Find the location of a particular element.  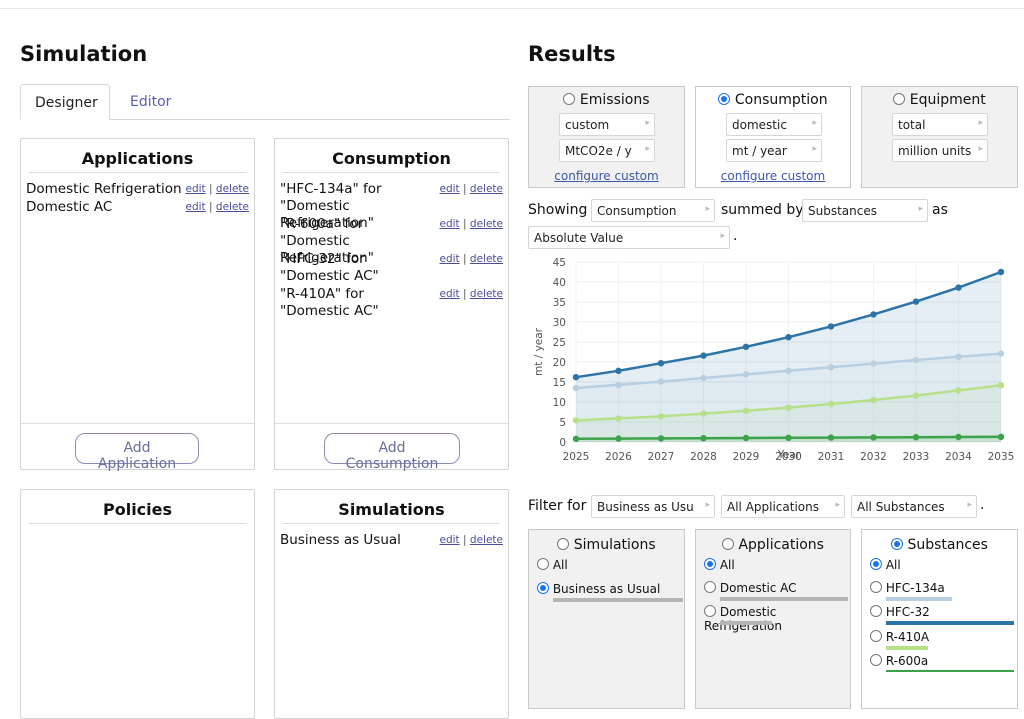

emissions-radio is located at coordinates (569, 99).